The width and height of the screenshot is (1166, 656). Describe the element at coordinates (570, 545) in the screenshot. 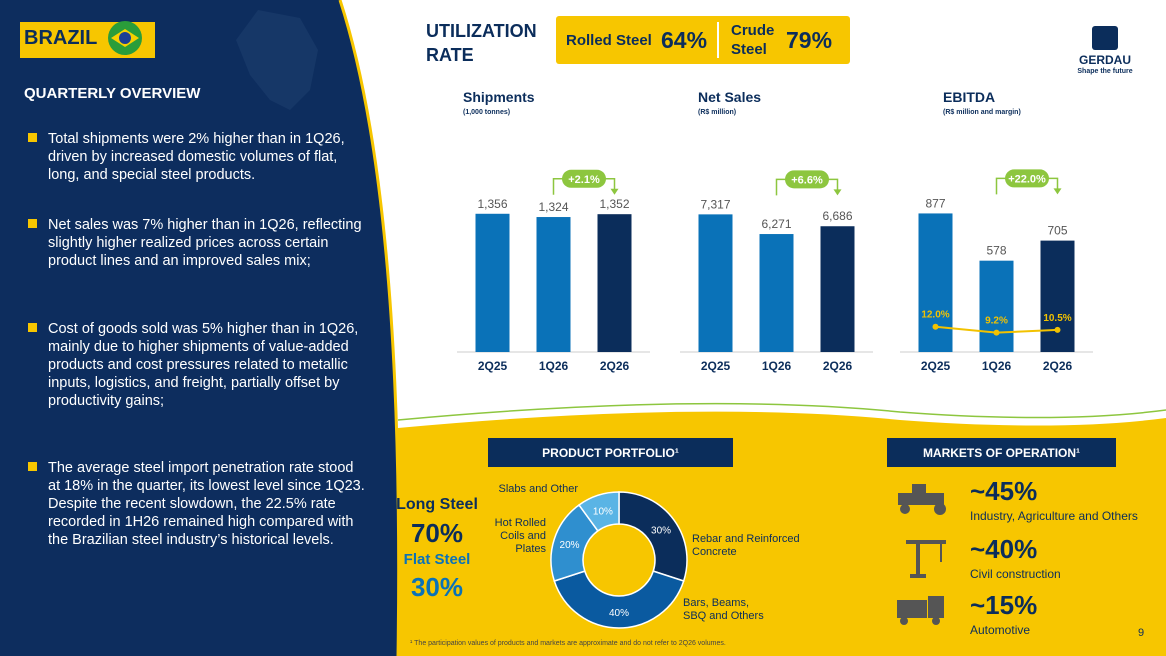

I see `slice-label: 20%` at that location.